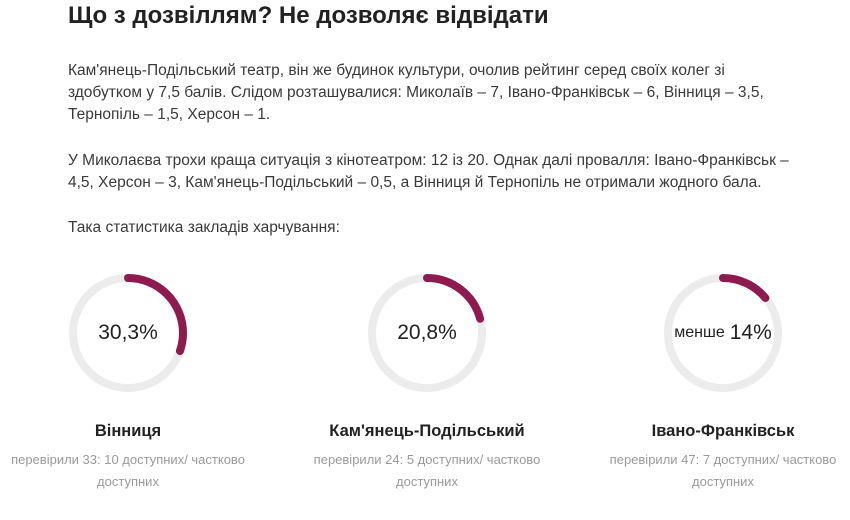 This screenshot has width=850, height=520. Describe the element at coordinates (699, 332) in the screenshot. I see `stat-prefix: менше` at that location.